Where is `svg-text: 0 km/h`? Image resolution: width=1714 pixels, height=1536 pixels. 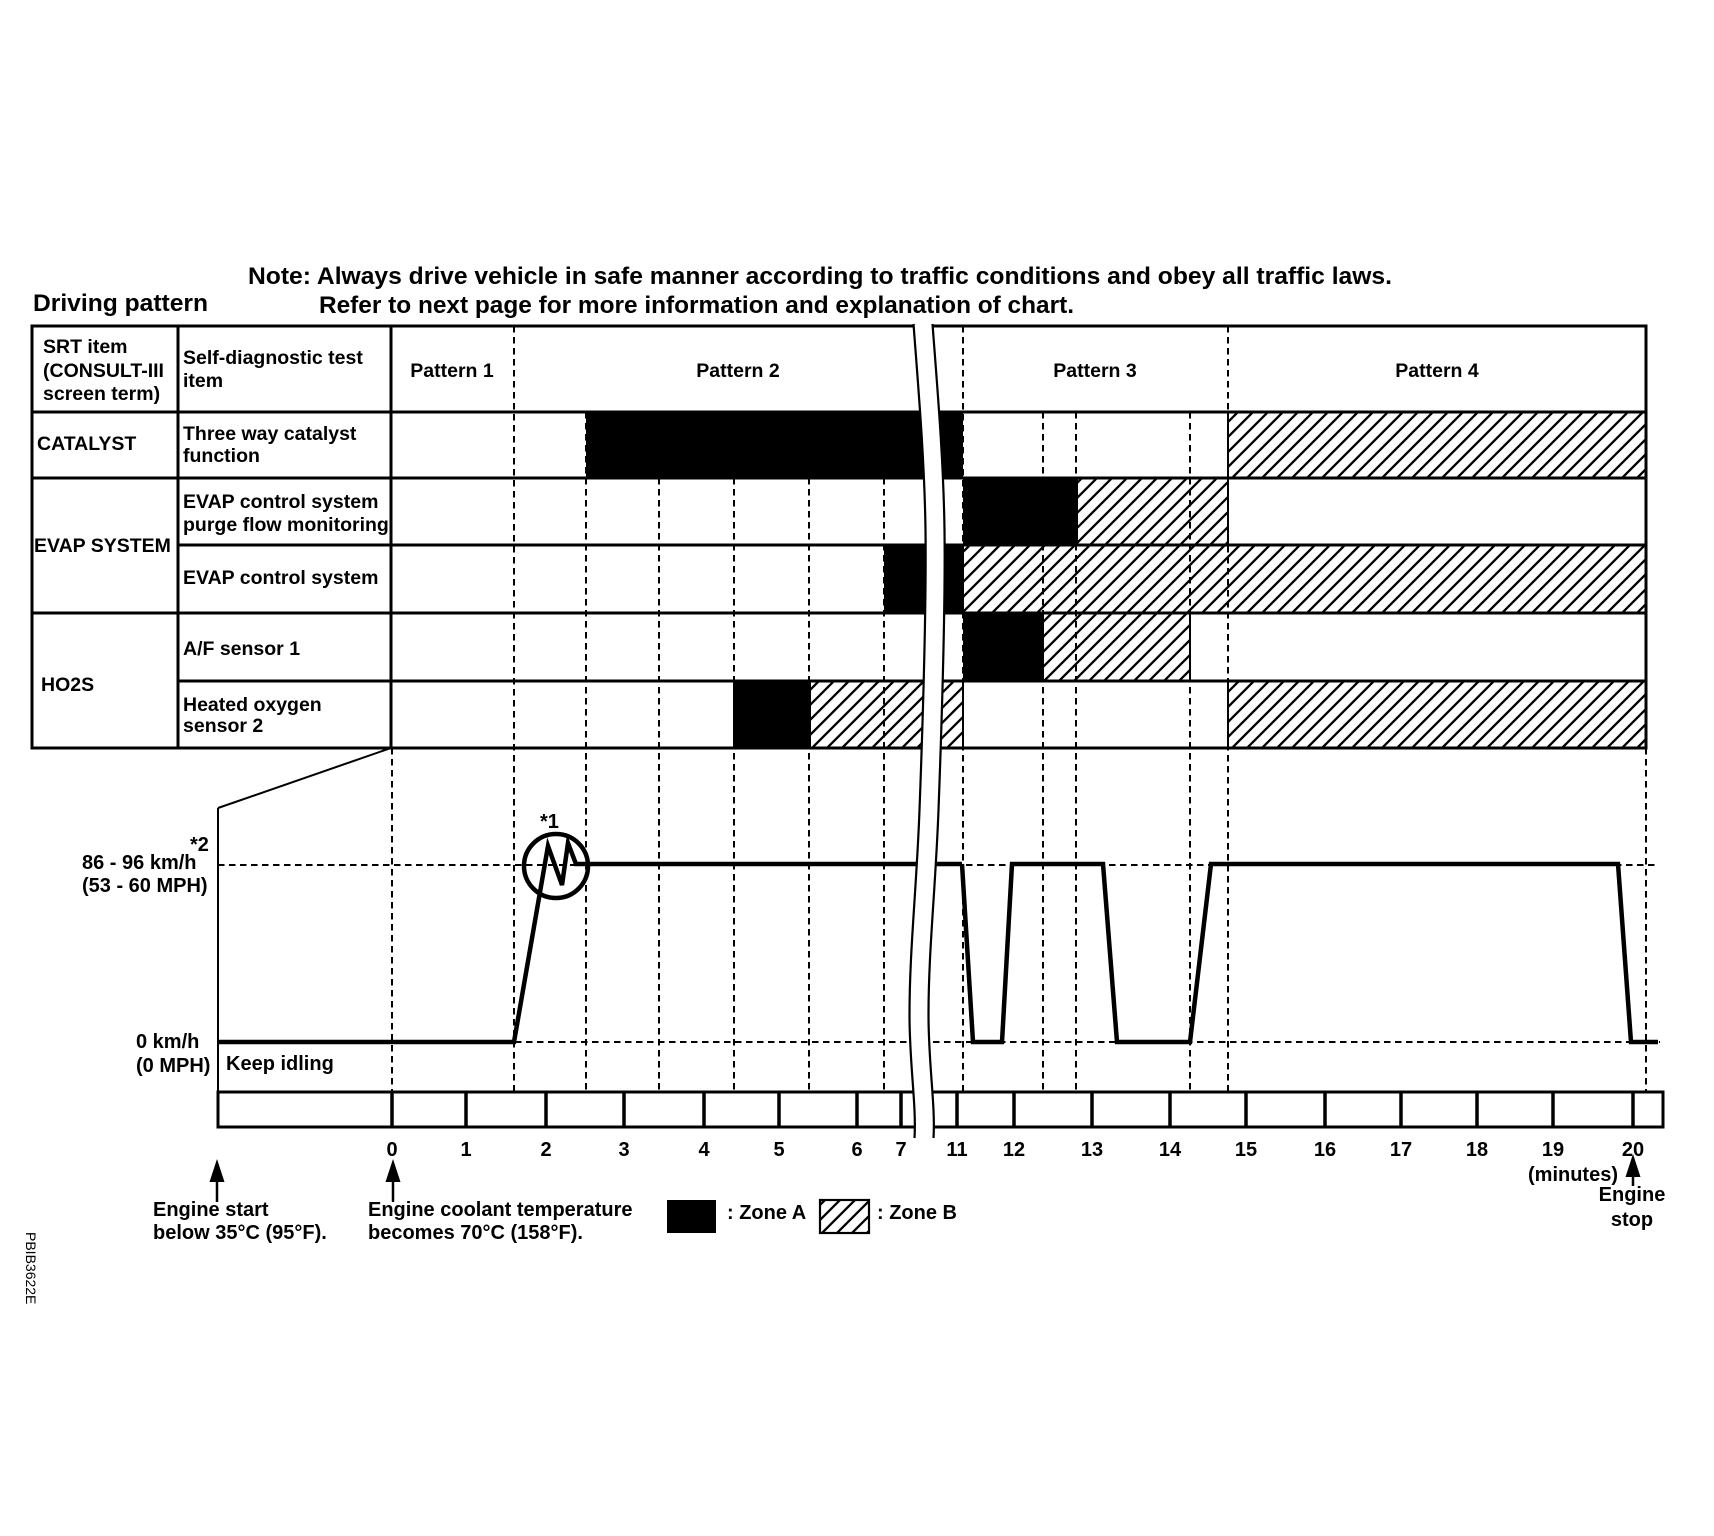 svg-text: 0 km/h is located at coordinates (167, 1042).